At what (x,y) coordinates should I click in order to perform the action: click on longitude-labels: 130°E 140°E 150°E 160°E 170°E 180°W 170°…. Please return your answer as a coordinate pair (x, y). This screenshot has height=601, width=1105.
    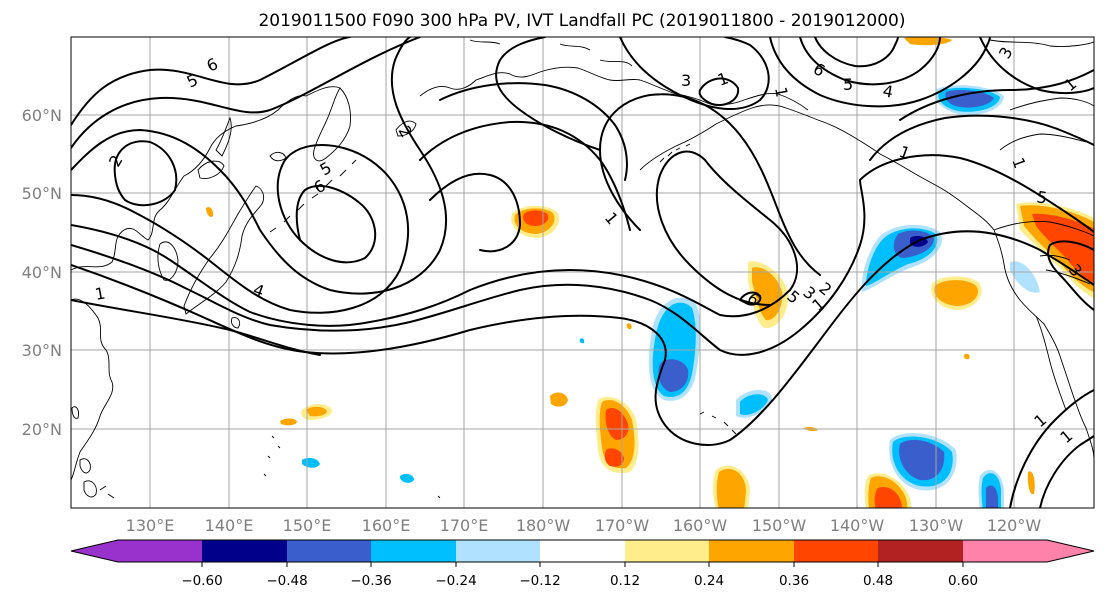
    Looking at the image, I should click on (584, 525).